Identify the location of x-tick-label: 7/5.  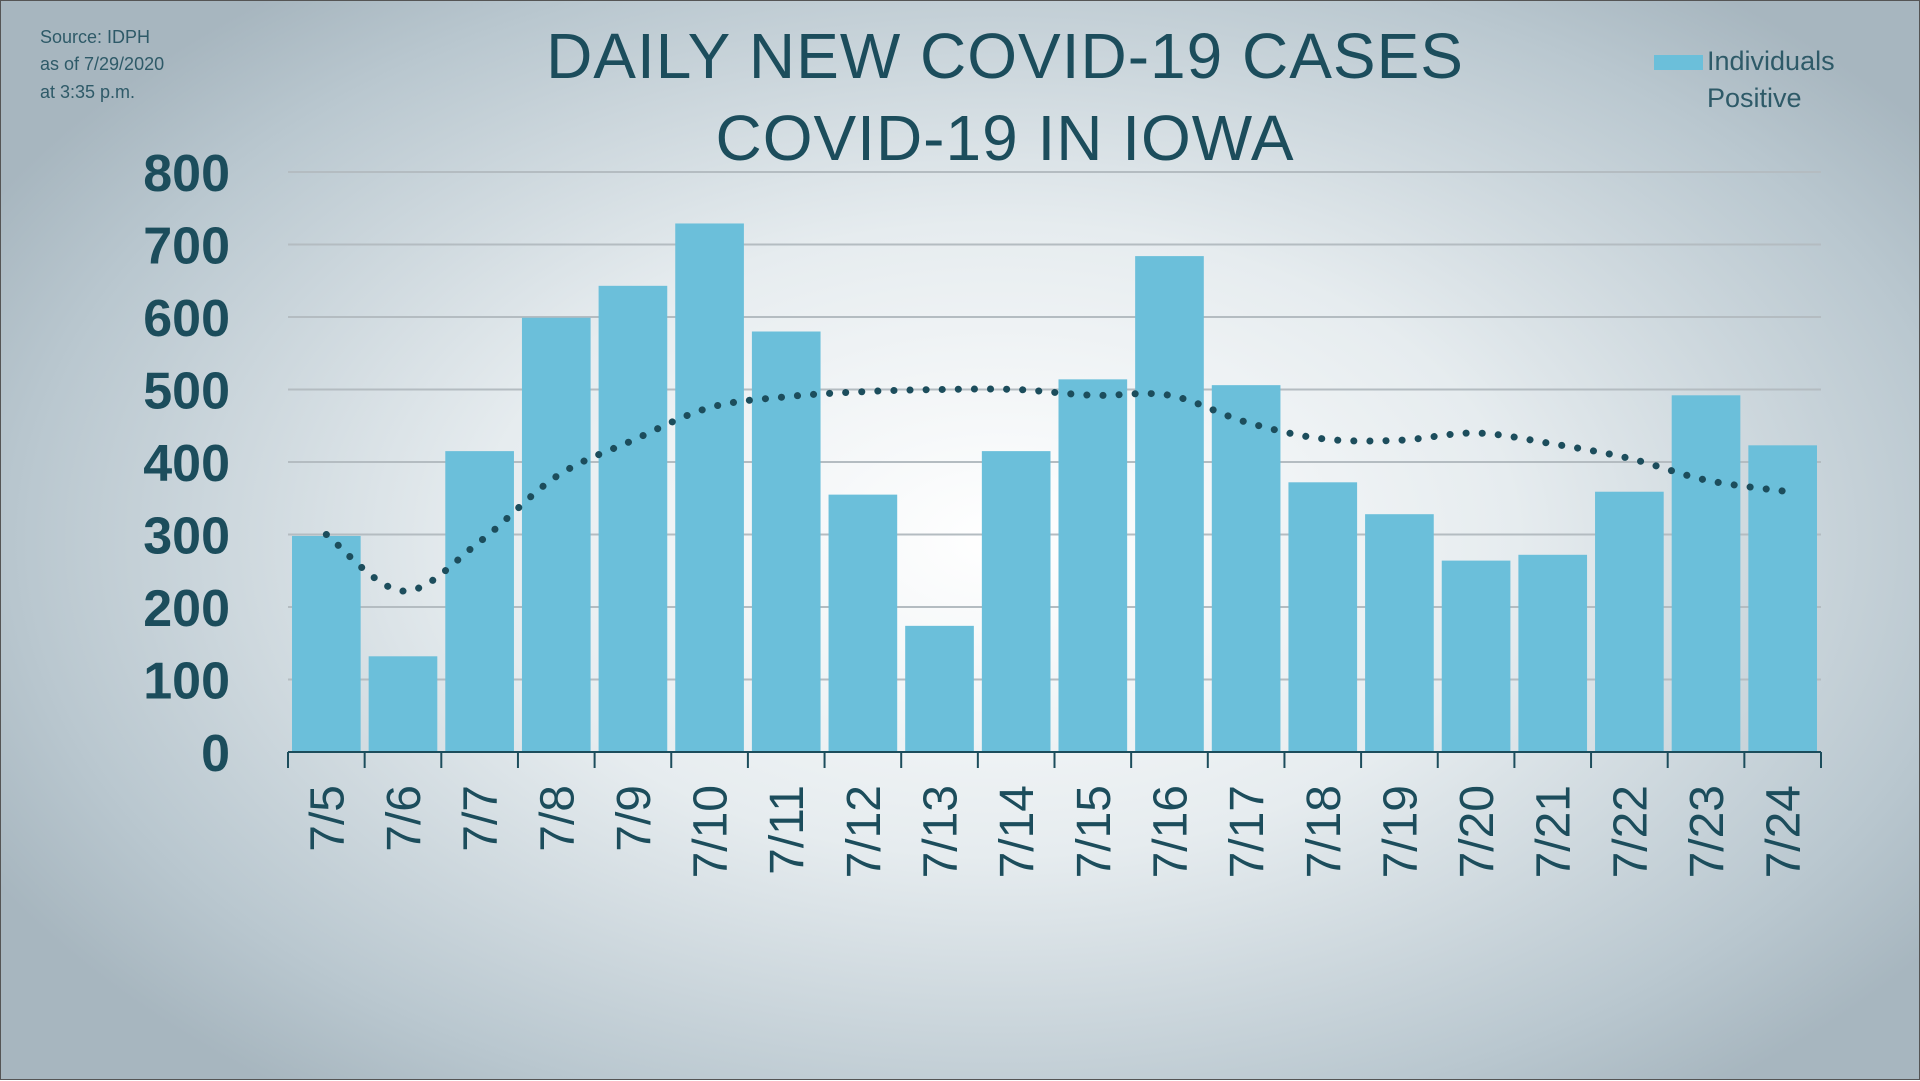
(327, 818).